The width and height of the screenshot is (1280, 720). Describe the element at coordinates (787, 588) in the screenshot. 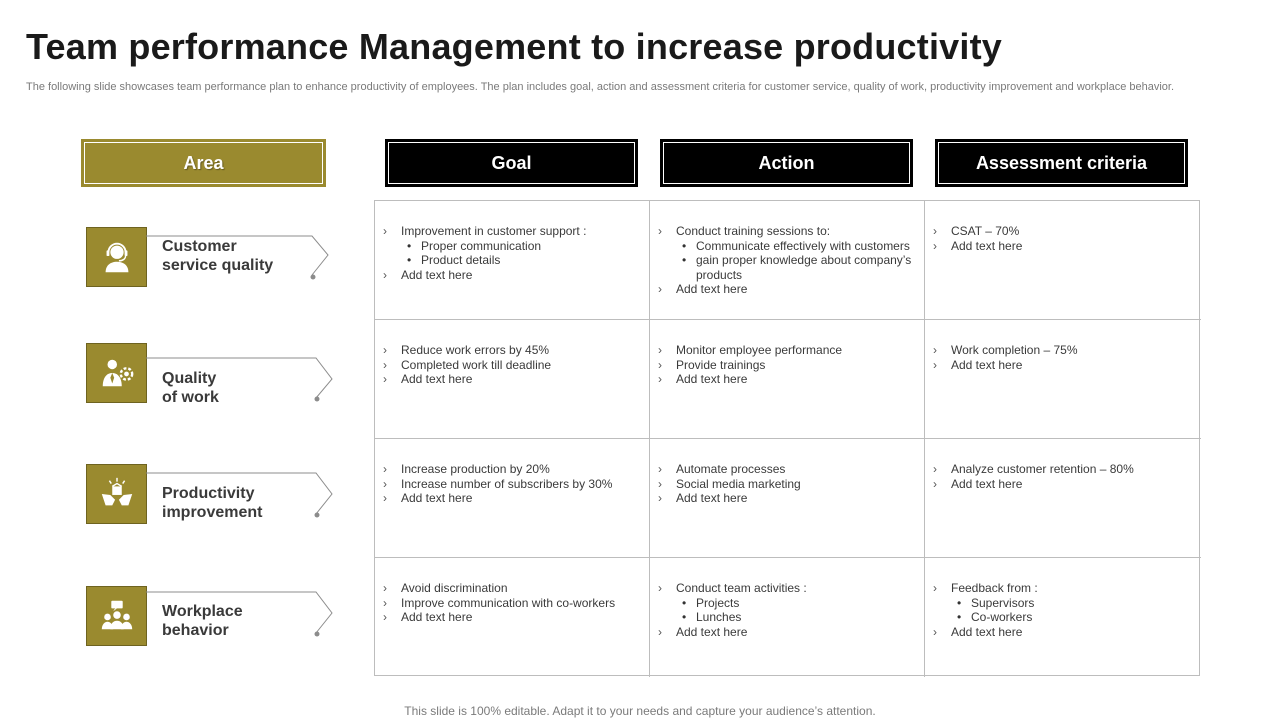

I see `list-item: Conduct team activities :` at that location.